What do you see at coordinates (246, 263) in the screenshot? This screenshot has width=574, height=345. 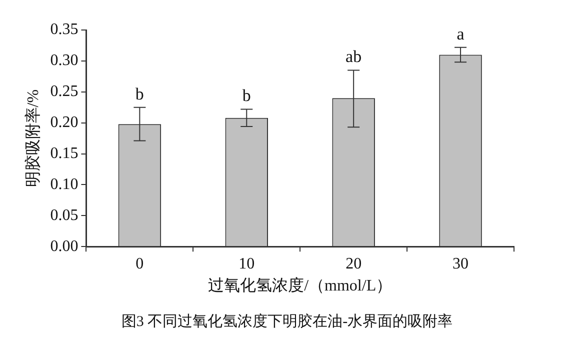 I see `x-tick-label: 10` at bounding box center [246, 263].